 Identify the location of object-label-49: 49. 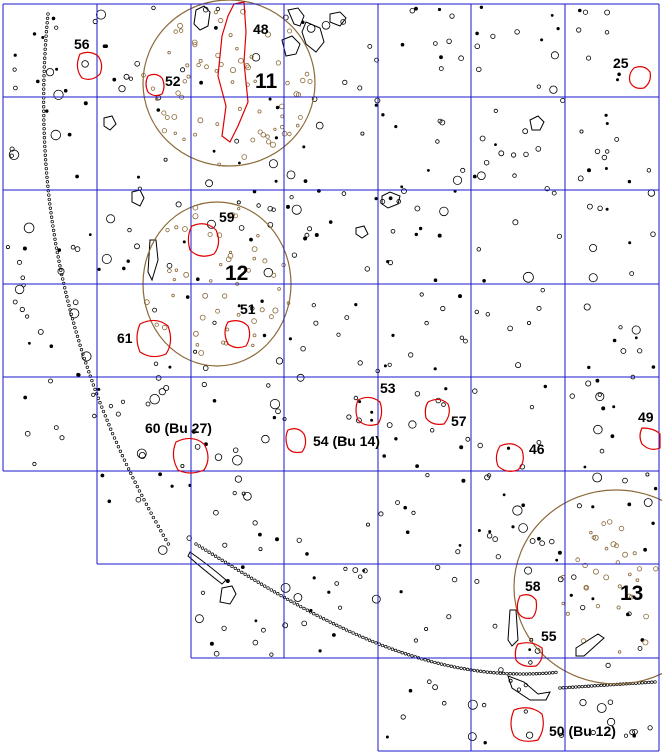
(646, 417).